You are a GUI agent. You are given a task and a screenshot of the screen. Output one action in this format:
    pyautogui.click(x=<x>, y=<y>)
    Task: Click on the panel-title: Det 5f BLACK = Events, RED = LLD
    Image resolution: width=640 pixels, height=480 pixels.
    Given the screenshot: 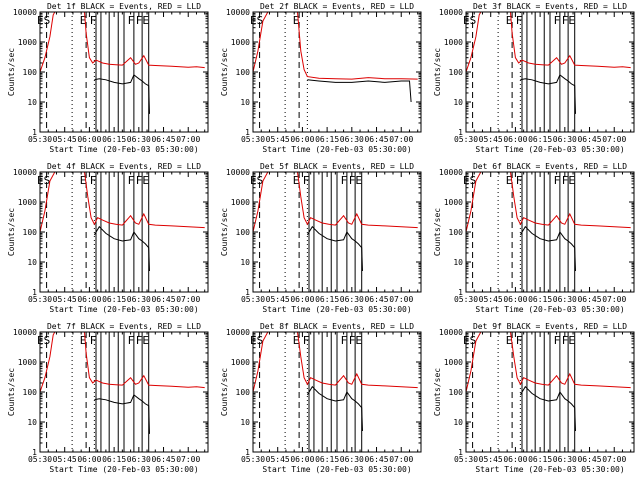 What is the action you would take?
    pyautogui.click(x=337, y=166)
    